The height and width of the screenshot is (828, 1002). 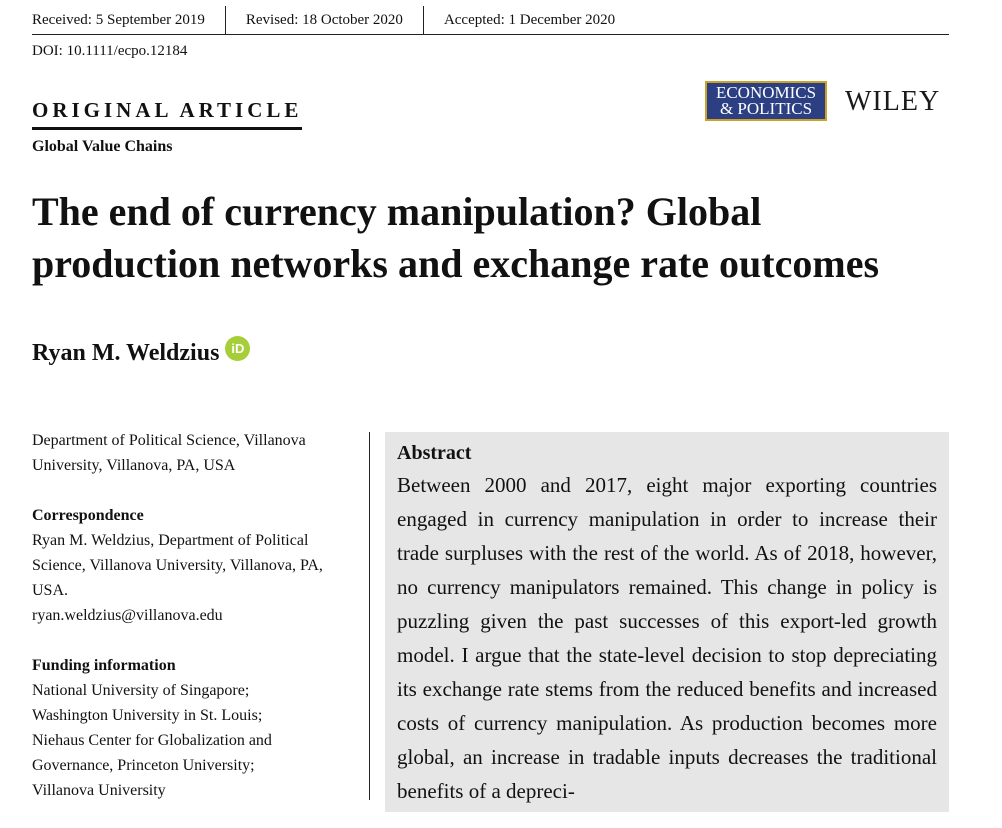 What do you see at coordinates (141, 690) in the screenshot?
I see `funding-line: National University of Singapore;` at bounding box center [141, 690].